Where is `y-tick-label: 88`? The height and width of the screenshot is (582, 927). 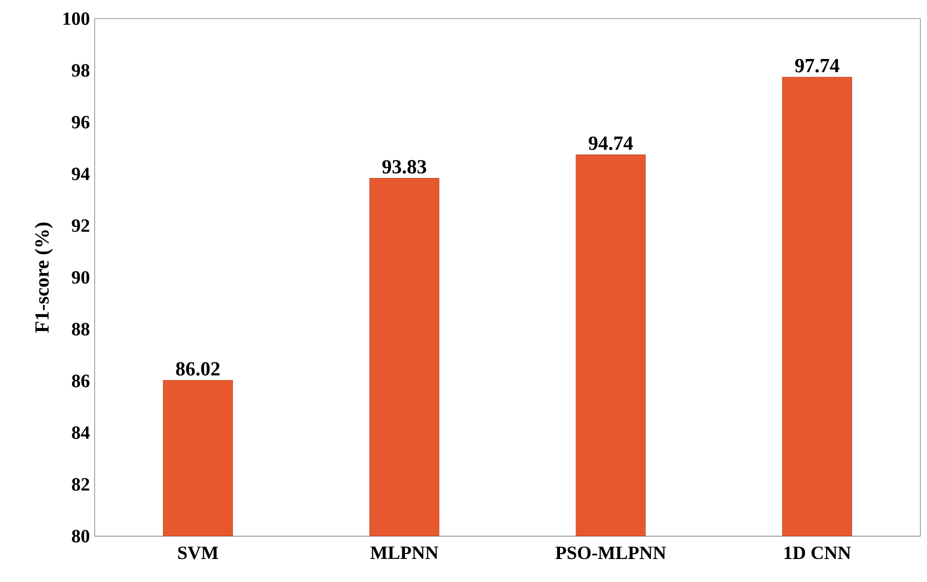
y-tick-label: 88 is located at coordinates (81, 329).